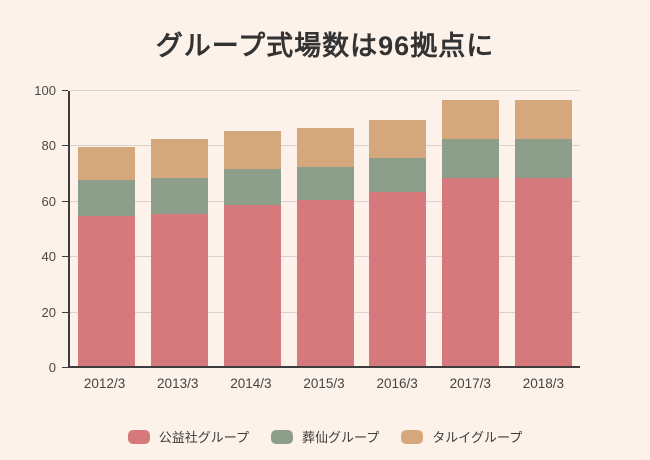 The width and height of the screenshot is (650, 460). What do you see at coordinates (325, 282) in the screenshot?
I see `bar-segment-公益社グループ-2015/3` at bounding box center [325, 282].